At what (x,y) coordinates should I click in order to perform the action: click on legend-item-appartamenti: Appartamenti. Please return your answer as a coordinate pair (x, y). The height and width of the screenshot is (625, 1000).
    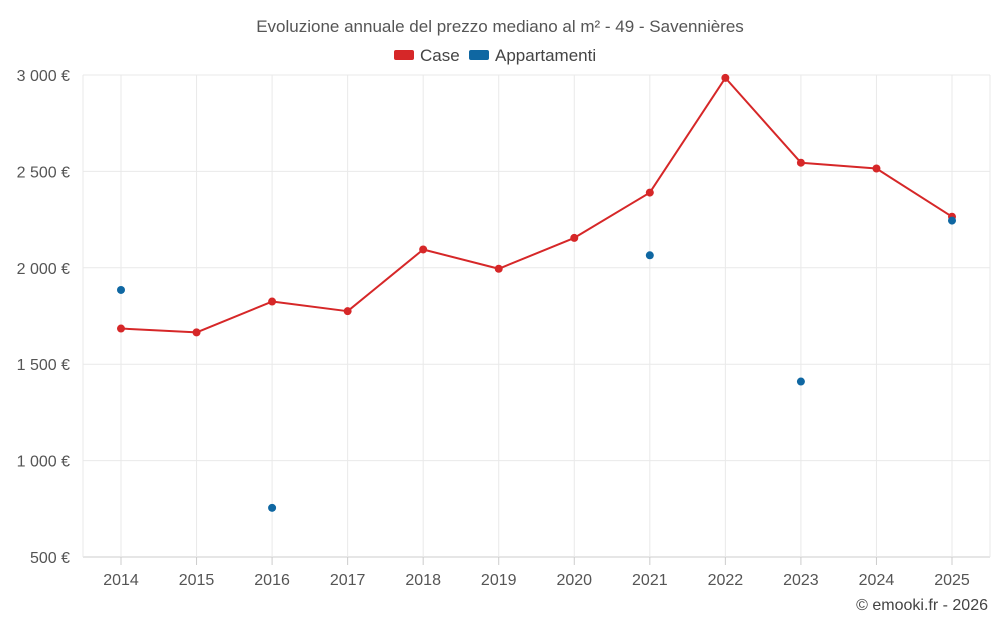
    Looking at the image, I should click on (532, 55).